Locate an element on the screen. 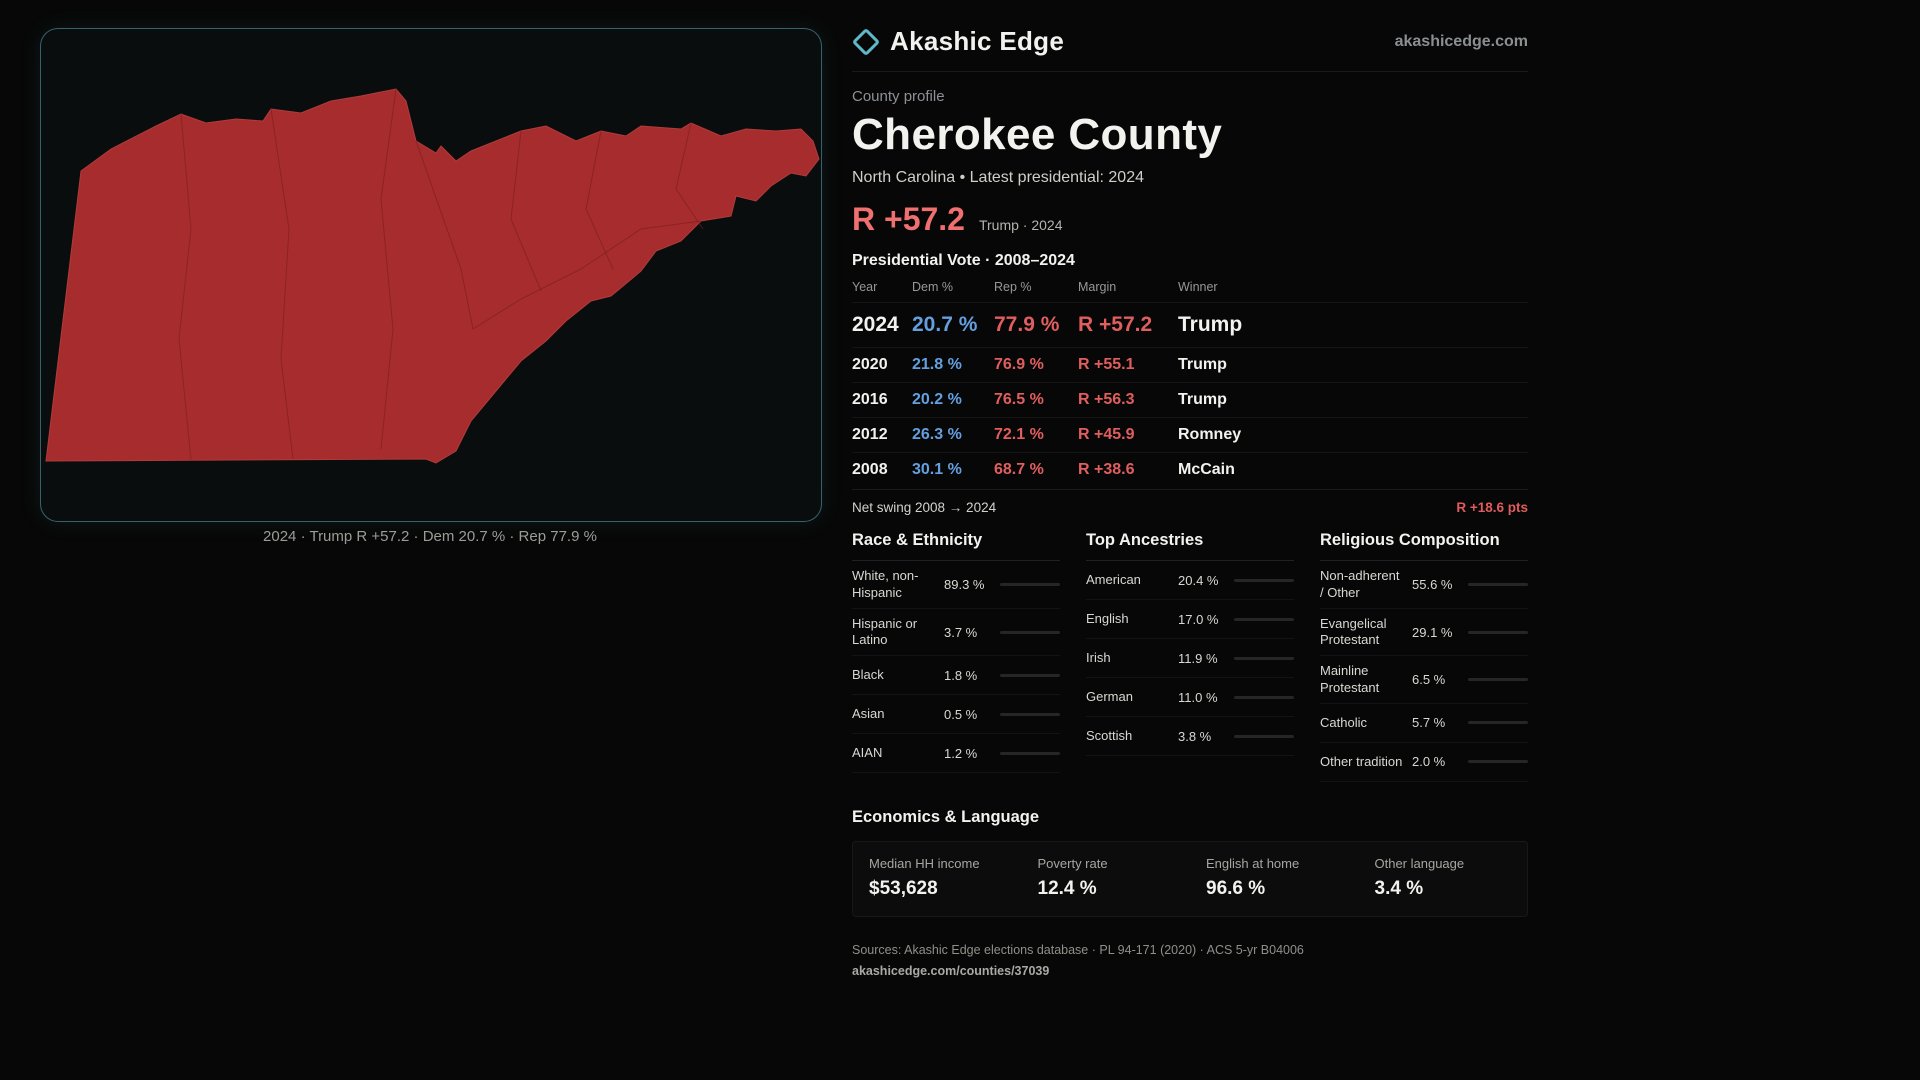  margin-cell: R +38.6 is located at coordinates (1106, 470).